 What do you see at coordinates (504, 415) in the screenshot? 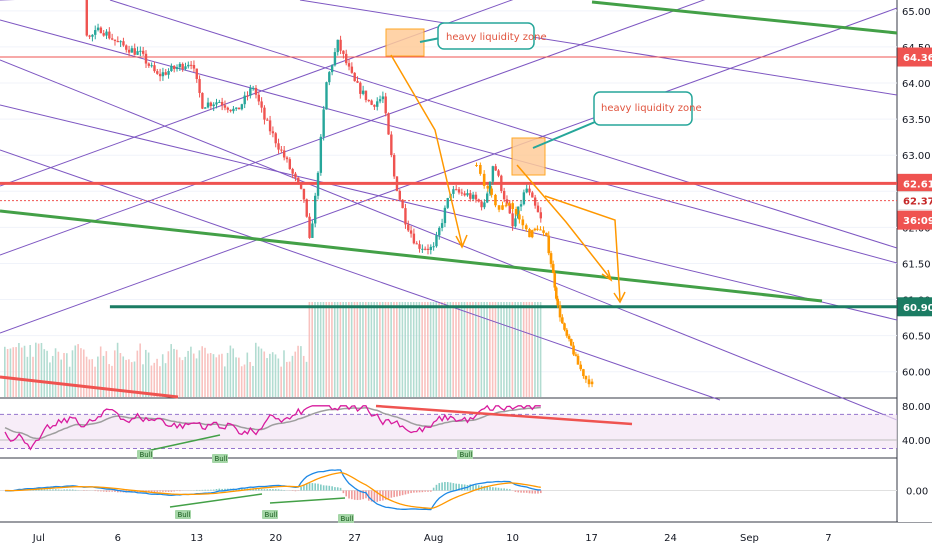
I see `rsi-divergence` at bounding box center [504, 415].